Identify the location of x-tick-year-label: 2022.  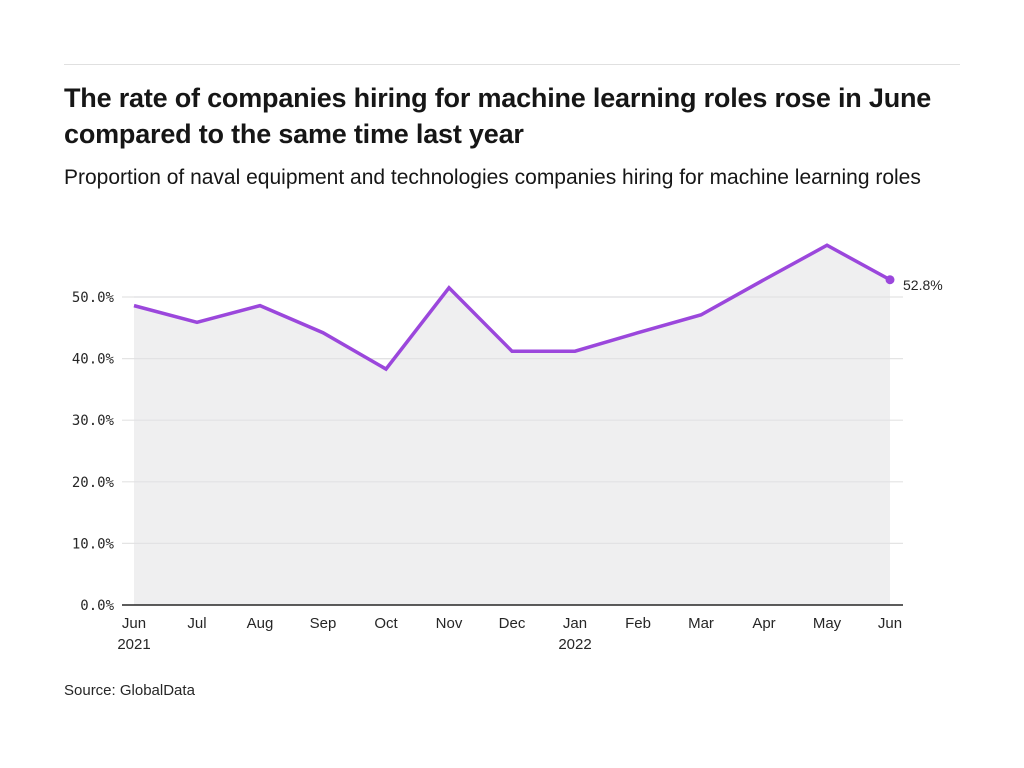
(574, 644).